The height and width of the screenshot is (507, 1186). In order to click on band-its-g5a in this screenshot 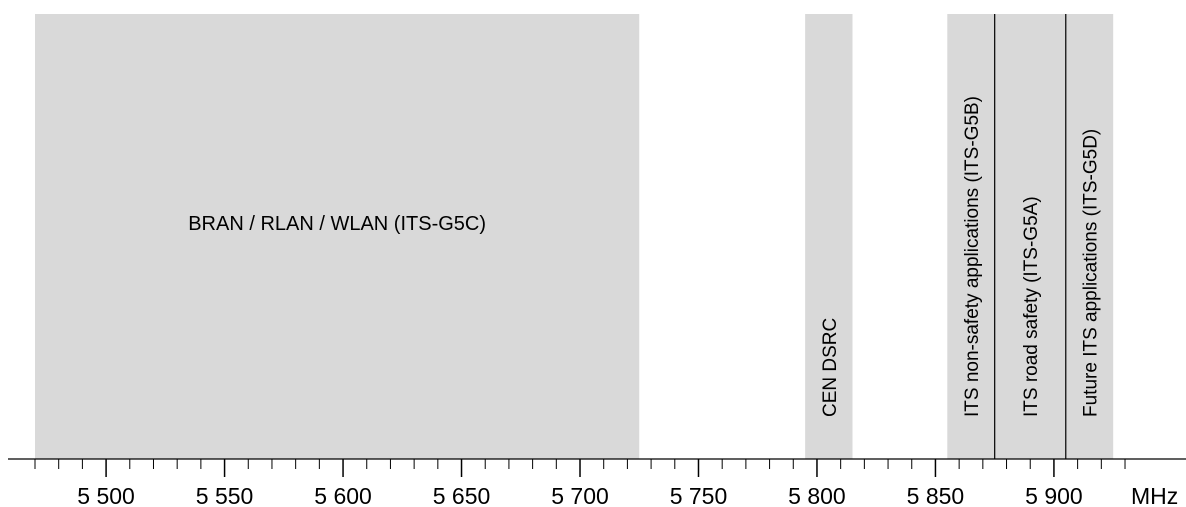, I will do `click(1030, 236)`.